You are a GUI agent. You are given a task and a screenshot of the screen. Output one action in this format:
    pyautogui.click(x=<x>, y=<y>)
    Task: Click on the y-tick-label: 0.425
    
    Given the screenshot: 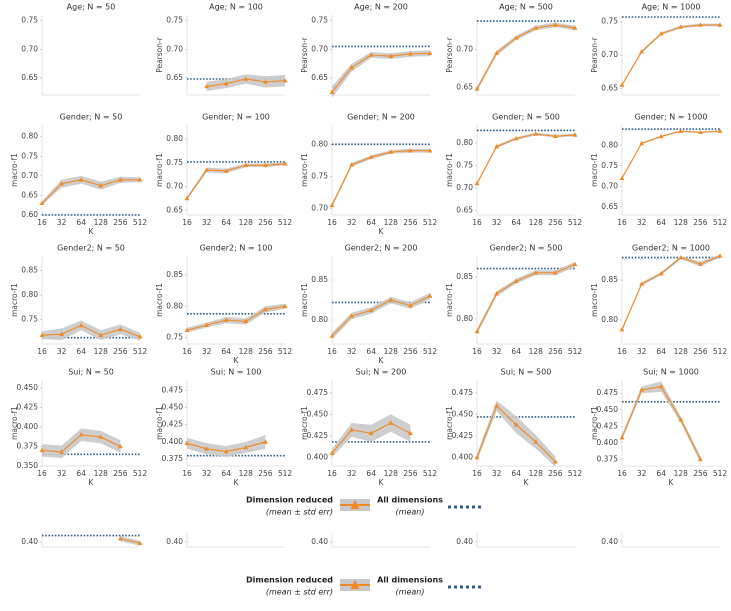 What is the action you would take?
    pyautogui.click(x=318, y=435)
    